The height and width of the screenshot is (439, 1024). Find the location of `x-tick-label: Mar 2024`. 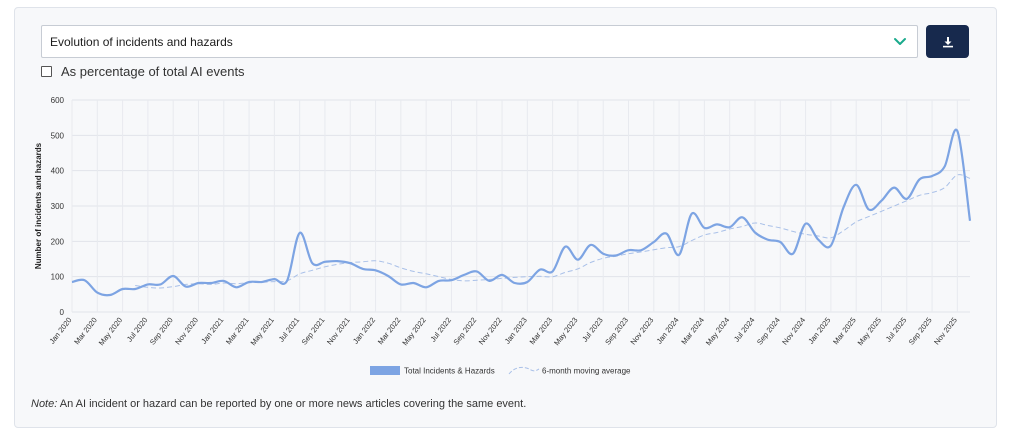

x-tick-label: Mar 2024 is located at coordinates (692, 331).